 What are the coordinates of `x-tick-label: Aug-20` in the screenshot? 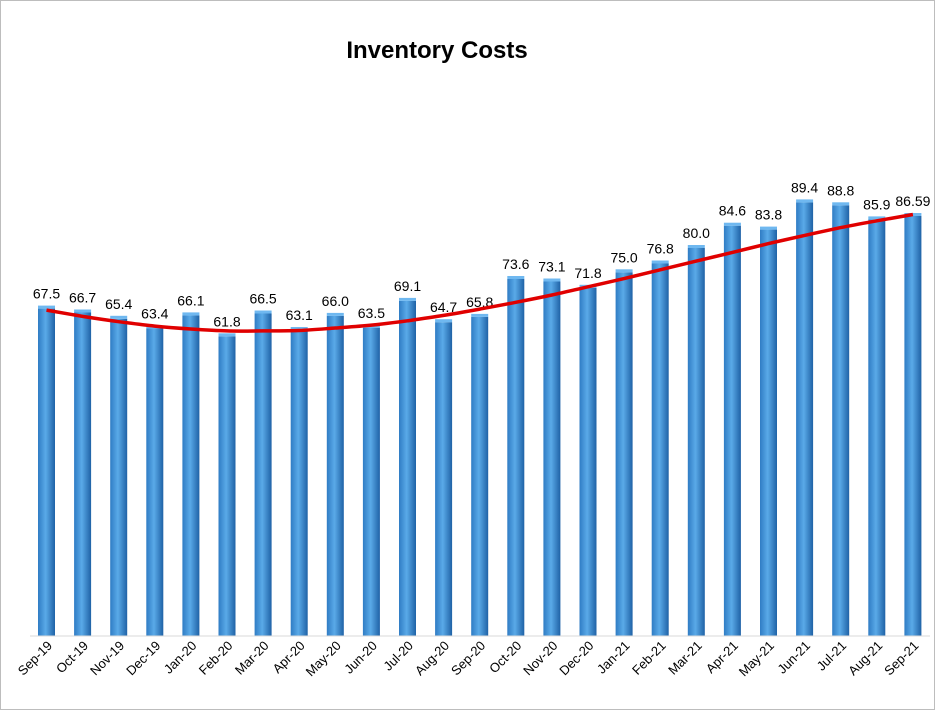 It's located at (432, 658).